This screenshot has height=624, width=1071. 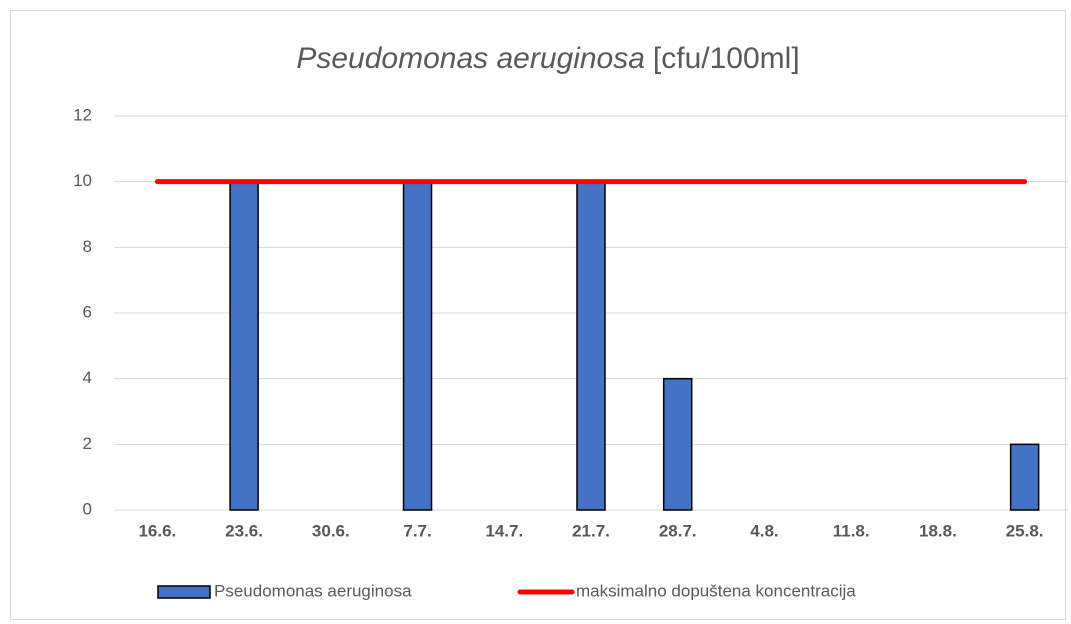 I want to click on y-tick-label: 2, so click(x=87, y=443).